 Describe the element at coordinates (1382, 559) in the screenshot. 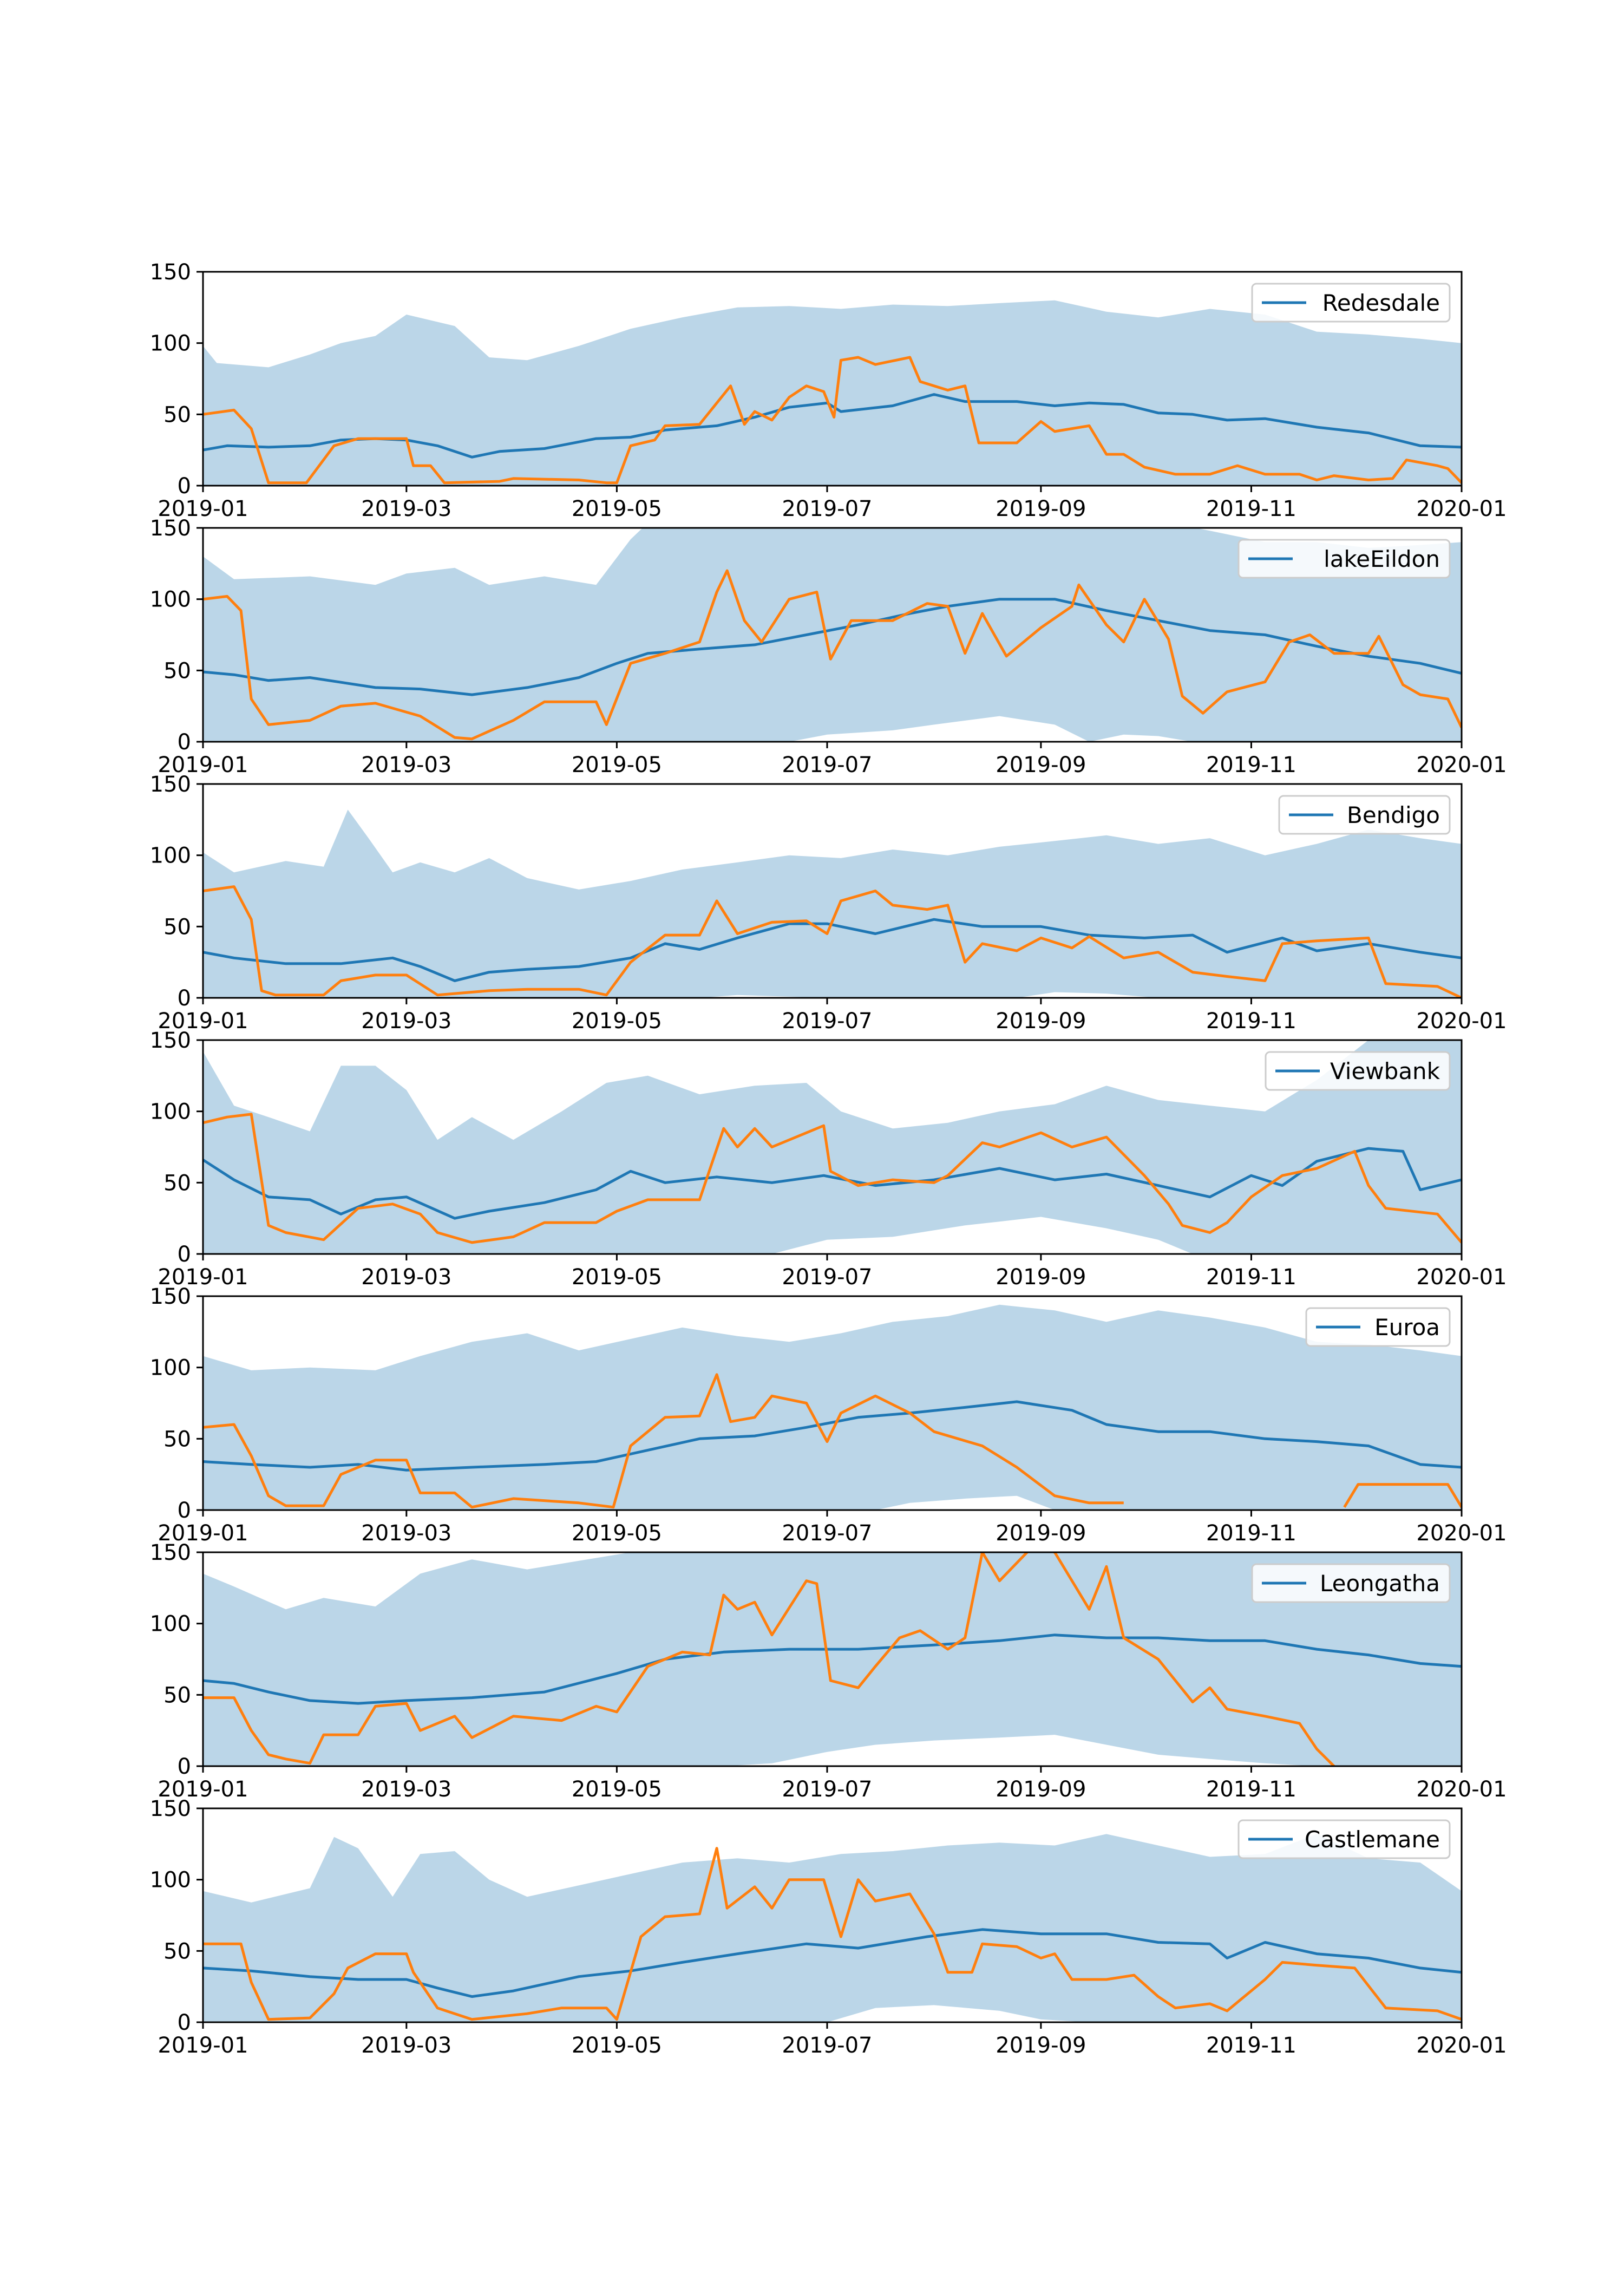

I see `legend-label: lakeEildon` at that location.